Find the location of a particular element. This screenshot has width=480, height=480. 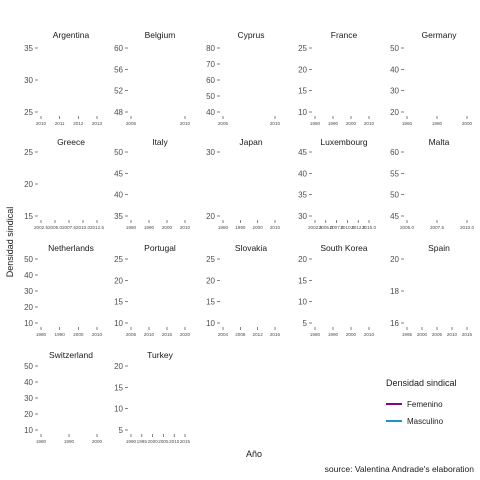

x-tick-label-spain: 2015 is located at coordinates (467, 334).